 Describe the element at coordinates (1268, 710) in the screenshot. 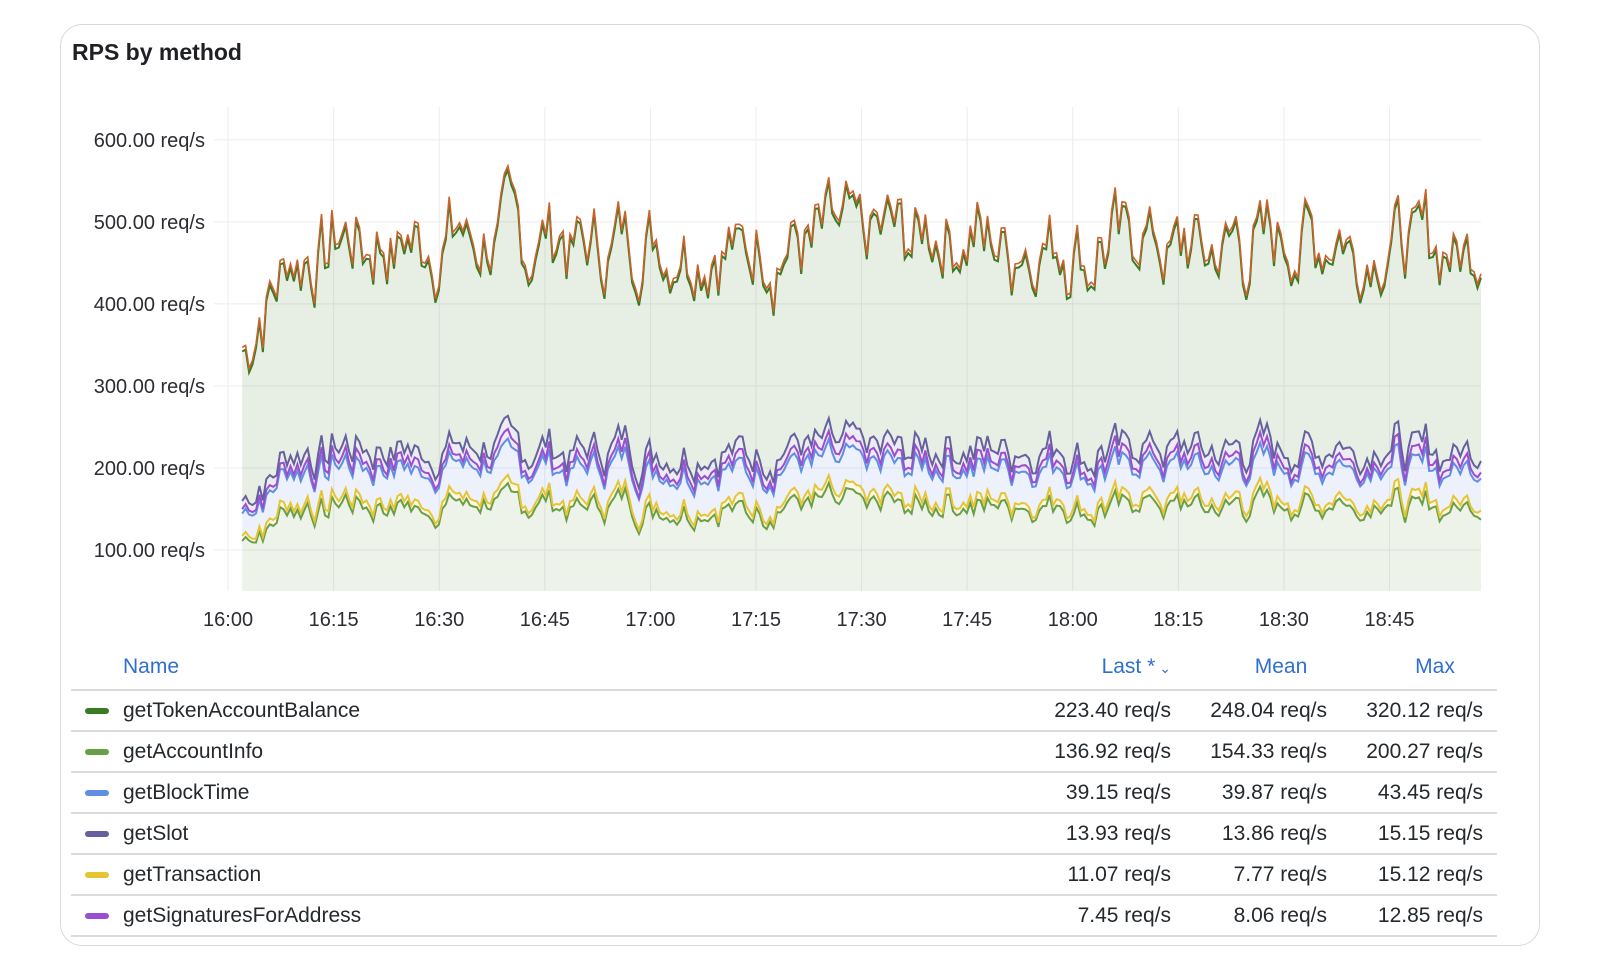

I see `series-mean-value: 248.04 req/s` at that location.